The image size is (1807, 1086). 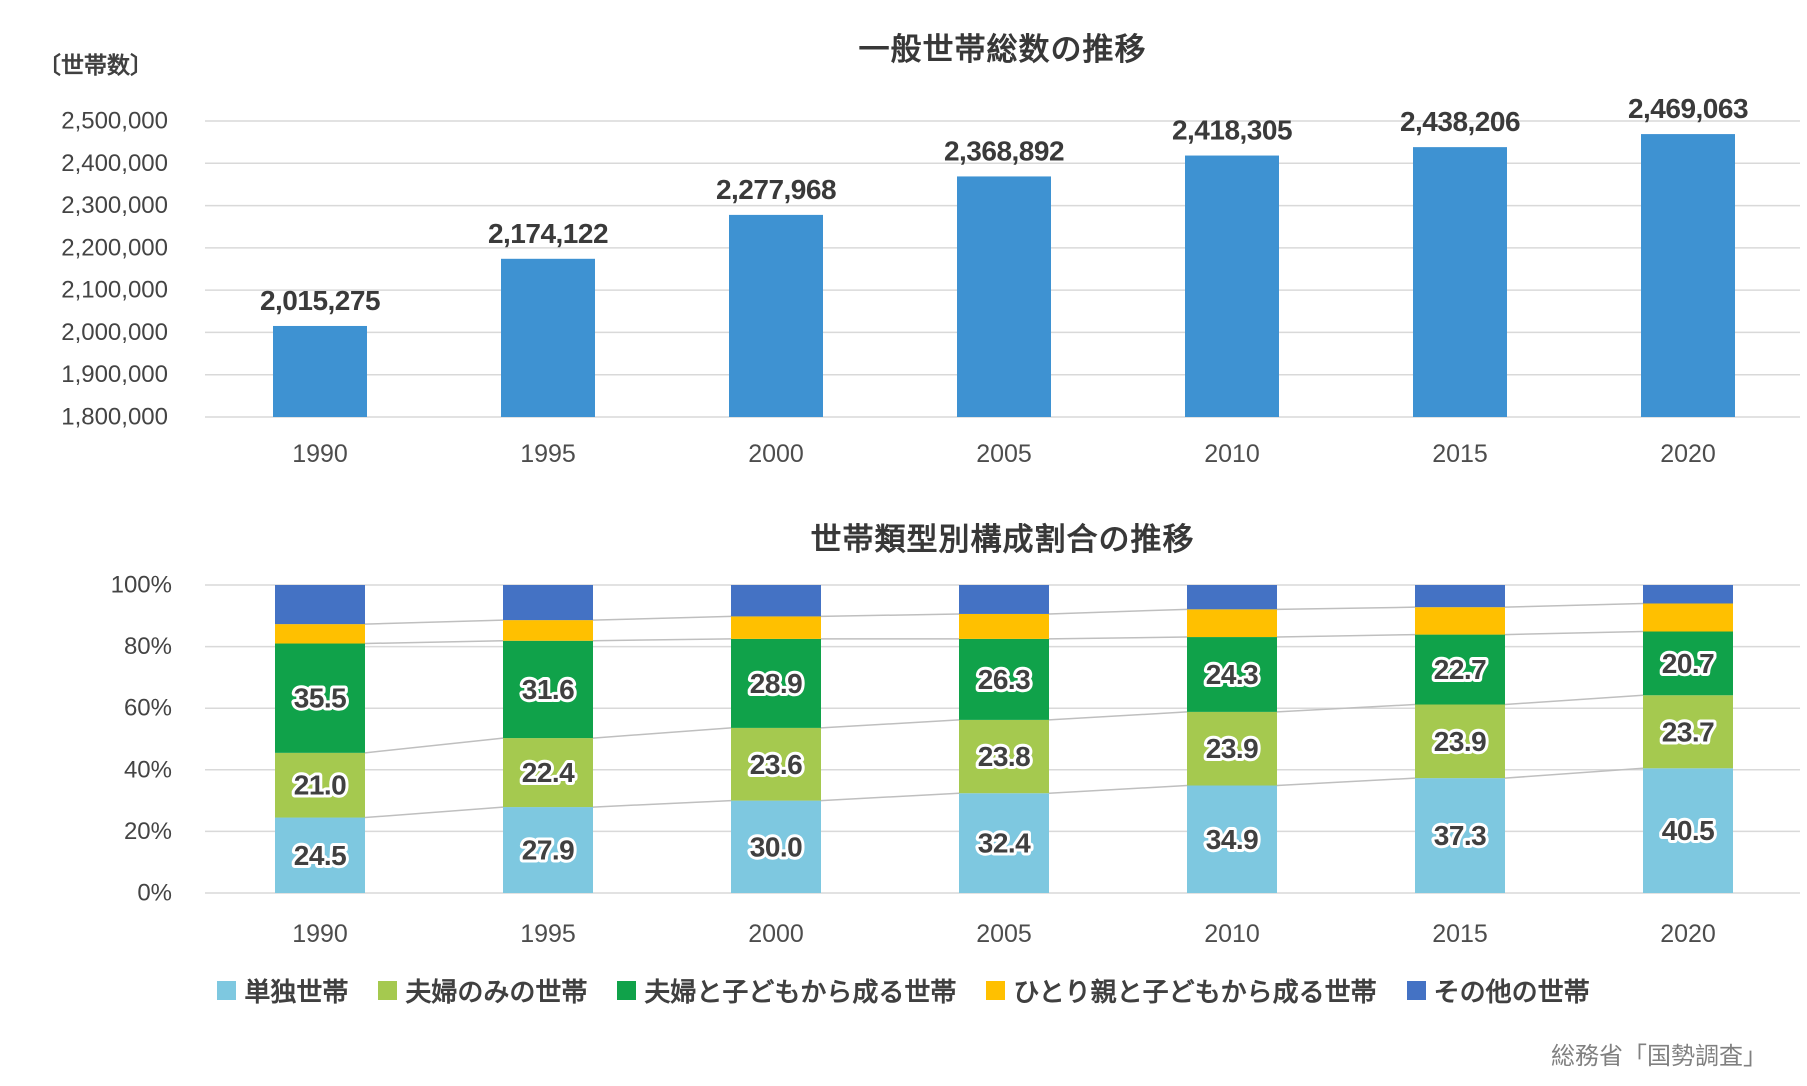 I want to click on segment-value-label: 24.5, so click(x=320, y=855).